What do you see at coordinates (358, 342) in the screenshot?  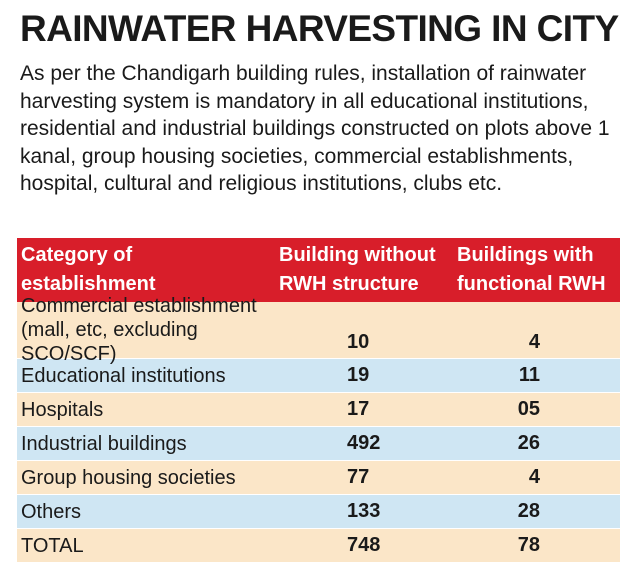 I see `row-without-value: 10` at bounding box center [358, 342].